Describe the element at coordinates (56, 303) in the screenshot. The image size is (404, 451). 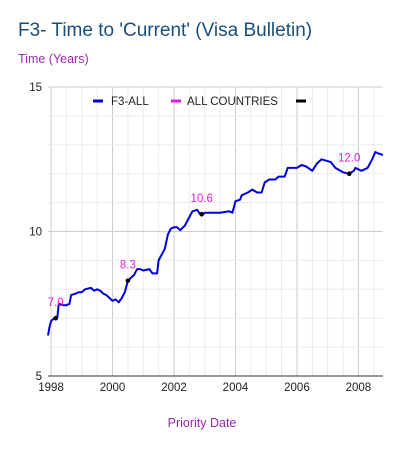
I see `data-label: 7.0` at that location.